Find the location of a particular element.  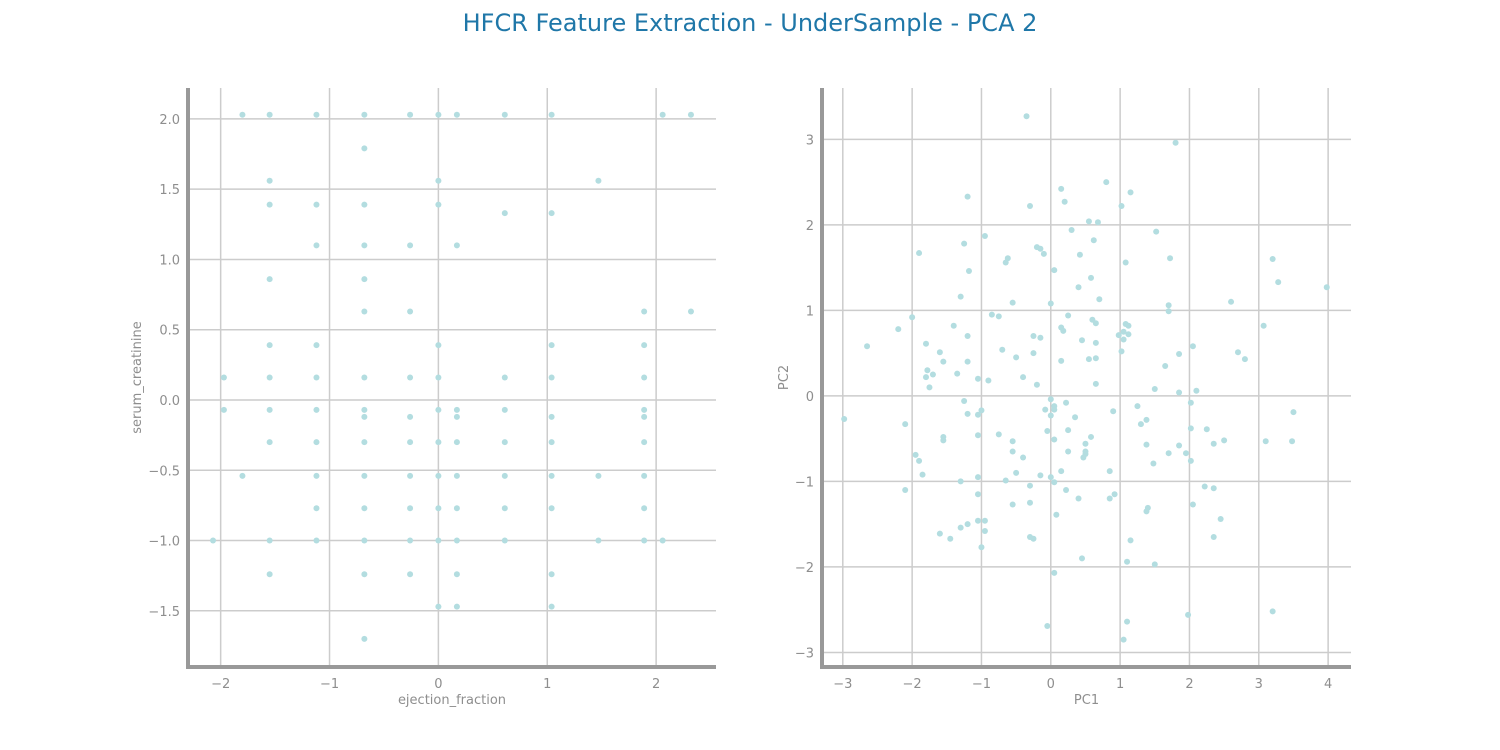

x-tick-label: −3 is located at coordinates (842, 684).